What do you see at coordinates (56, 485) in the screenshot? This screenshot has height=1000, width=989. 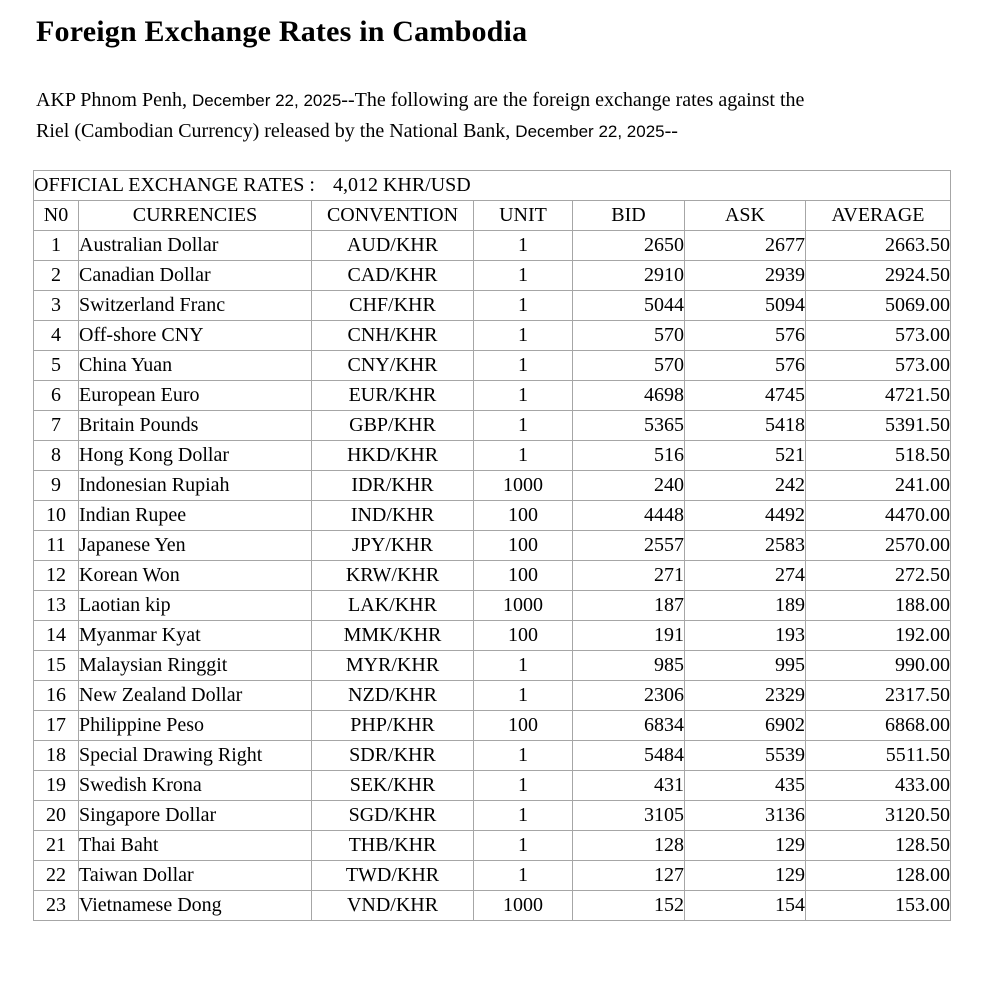 I see `cell-no: 9` at bounding box center [56, 485].